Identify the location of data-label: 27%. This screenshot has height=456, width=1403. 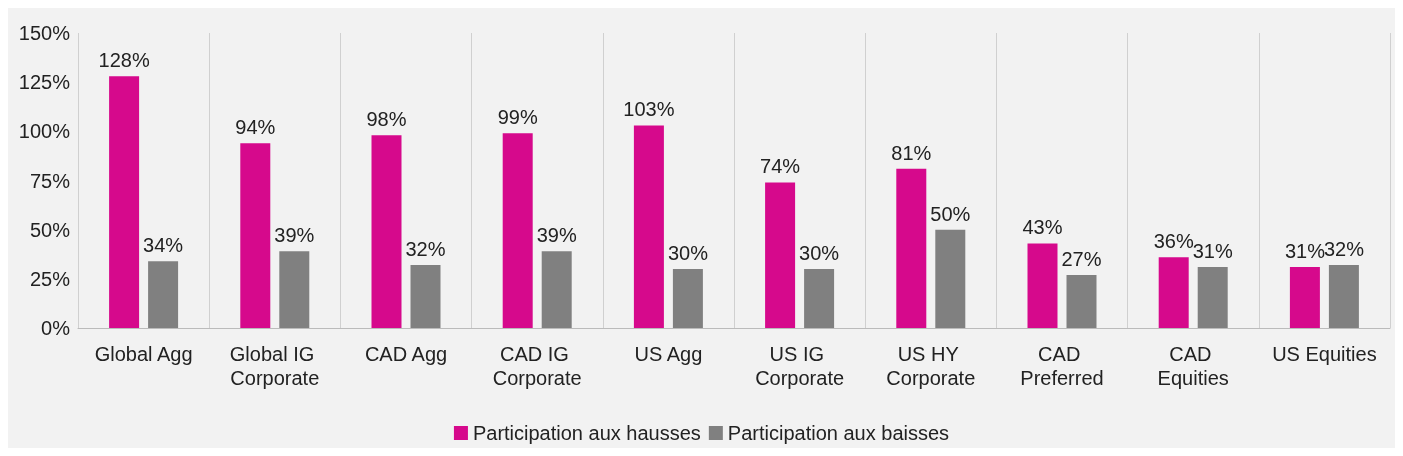
(1081, 258).